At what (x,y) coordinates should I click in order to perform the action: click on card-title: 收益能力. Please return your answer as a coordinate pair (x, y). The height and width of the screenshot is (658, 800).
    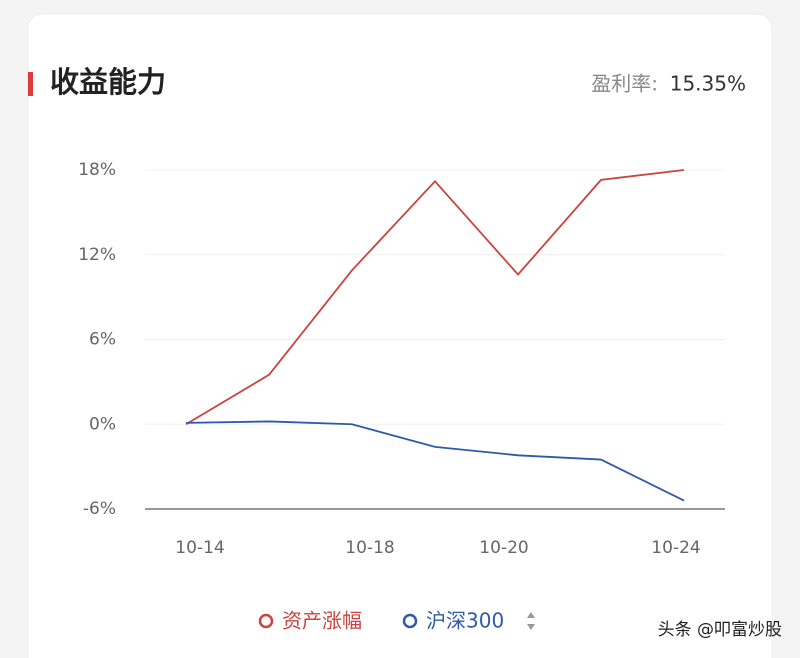
    Looking at the image, I should click on (108, 82).